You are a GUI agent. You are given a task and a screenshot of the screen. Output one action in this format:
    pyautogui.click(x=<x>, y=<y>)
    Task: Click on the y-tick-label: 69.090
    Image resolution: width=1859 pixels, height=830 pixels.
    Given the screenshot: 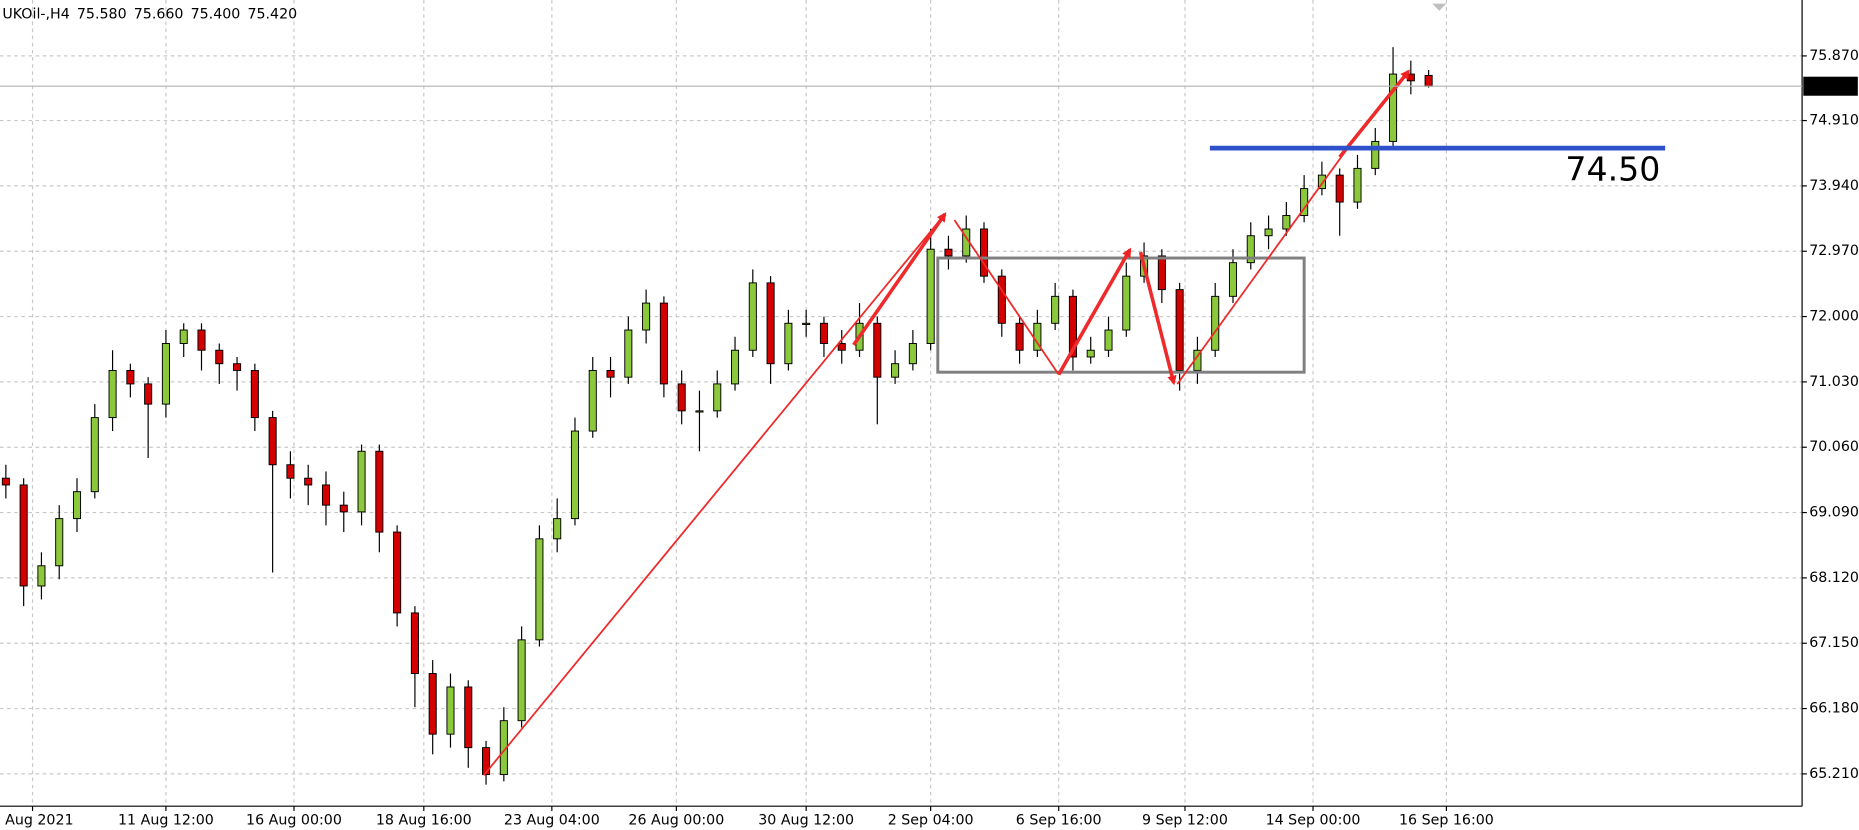 What is the action you would take?
    pyautogui.click(x=1834, y=513)
    